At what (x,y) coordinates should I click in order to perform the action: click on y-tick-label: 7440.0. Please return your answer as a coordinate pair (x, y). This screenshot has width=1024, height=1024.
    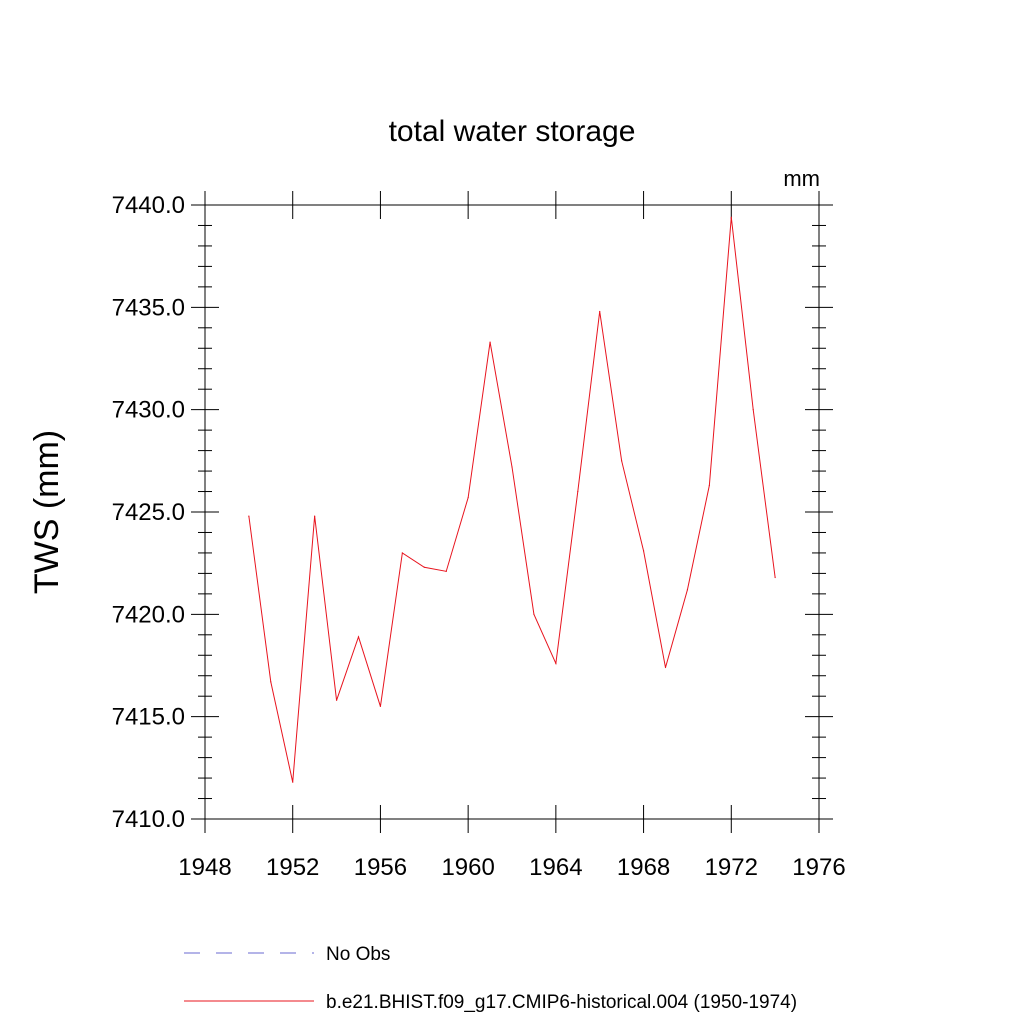
    Looking at the image, I should click on (148, 205).